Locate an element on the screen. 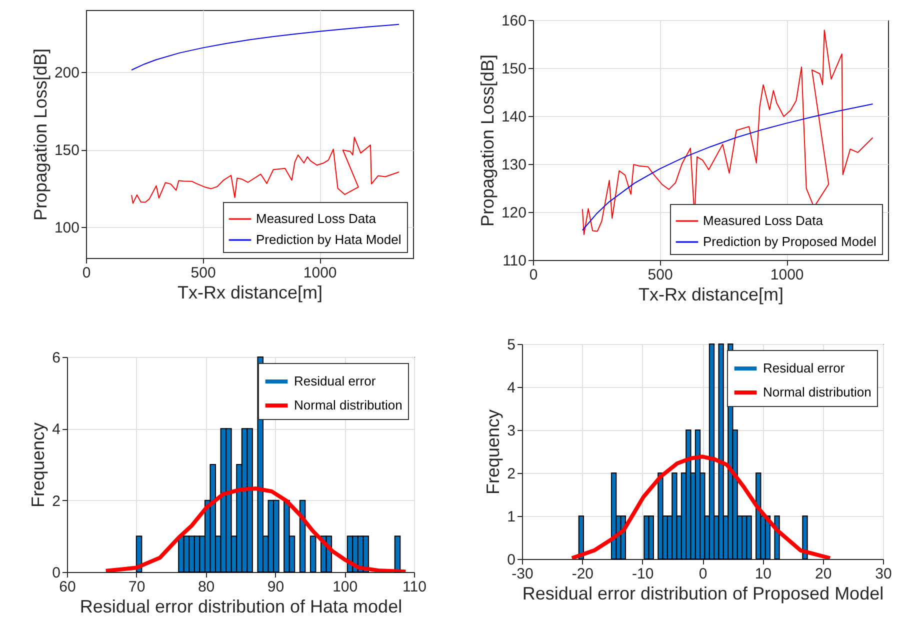 Image resolution: width=908 pixels, height=629 pixels. y-tick-label: 5 is located at coordinates (511, 345).